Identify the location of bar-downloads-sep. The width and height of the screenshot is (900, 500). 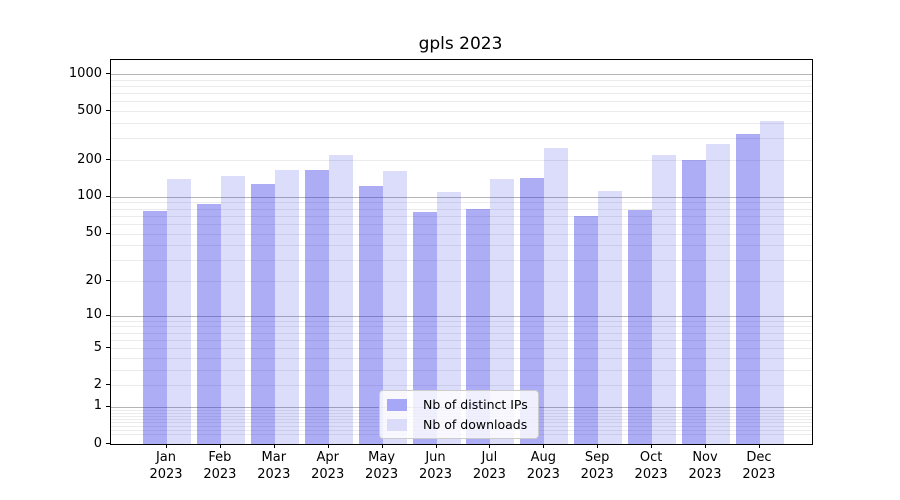
(610, 317).